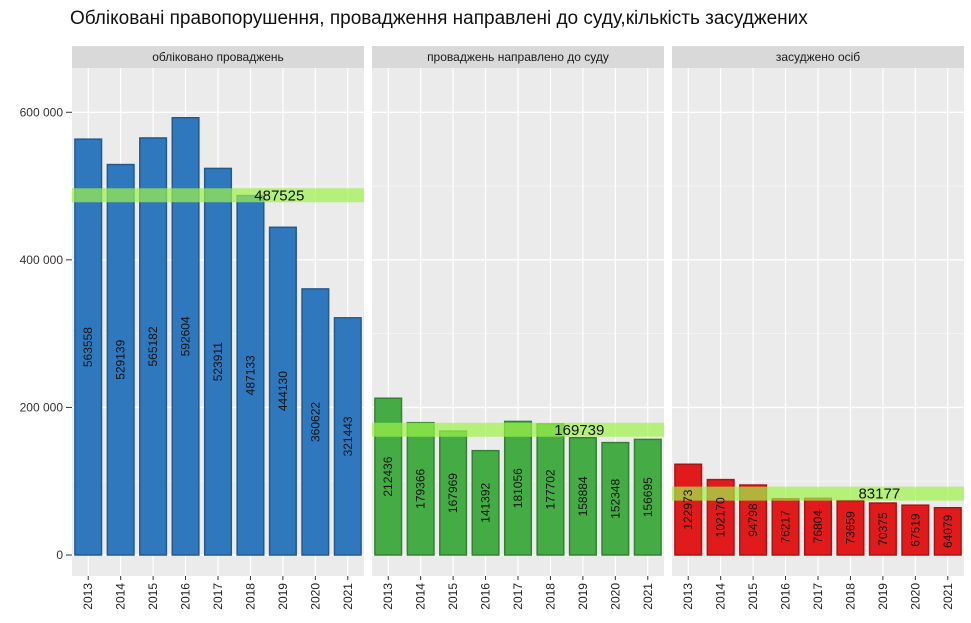 The height and width of the screenshot is (623, 971). I want to click on bar-value-label: 321443, so click(348, 436).